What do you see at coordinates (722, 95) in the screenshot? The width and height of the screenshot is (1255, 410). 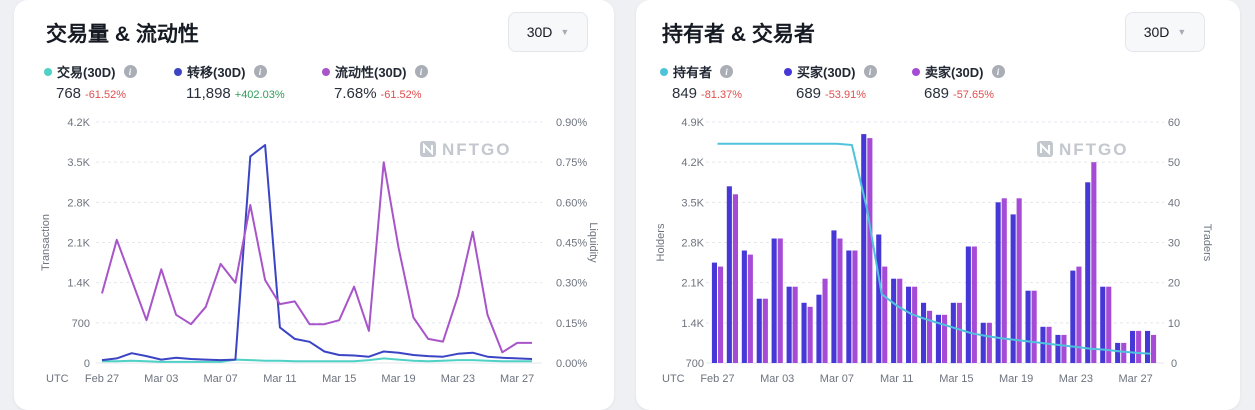 I see `stat-change: -81.37%` at bounding box center [722, 95].